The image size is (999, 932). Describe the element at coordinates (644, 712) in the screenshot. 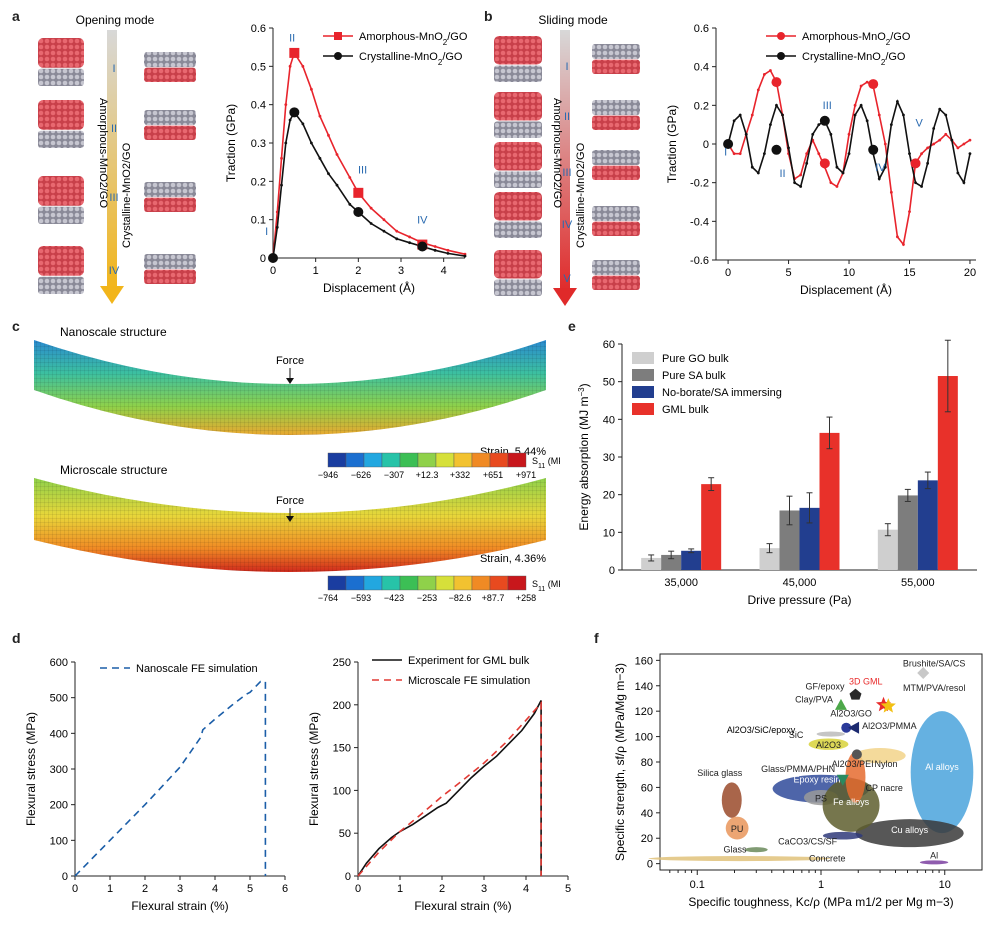

I see `y-tick-label: 120` at that location.